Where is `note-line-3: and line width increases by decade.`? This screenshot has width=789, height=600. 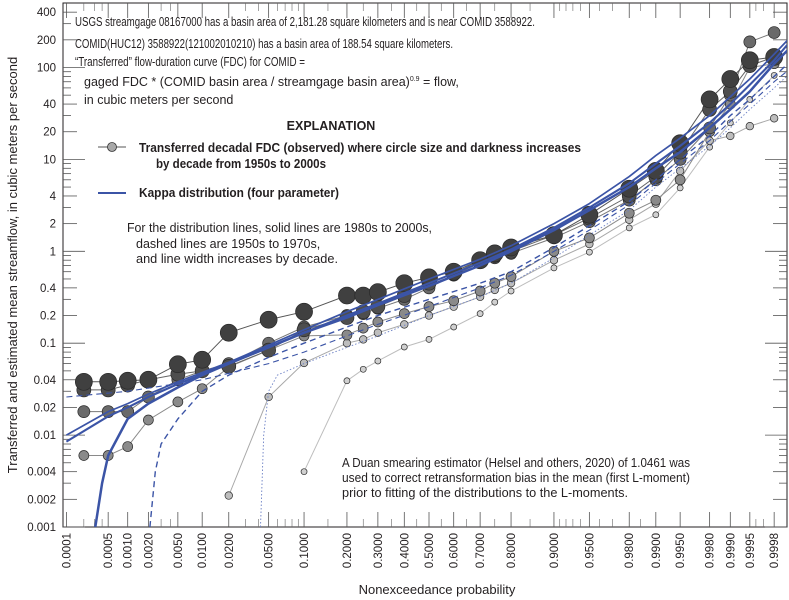
note-line-3: and line width increases by decade. is located at coordinates (237, 259).